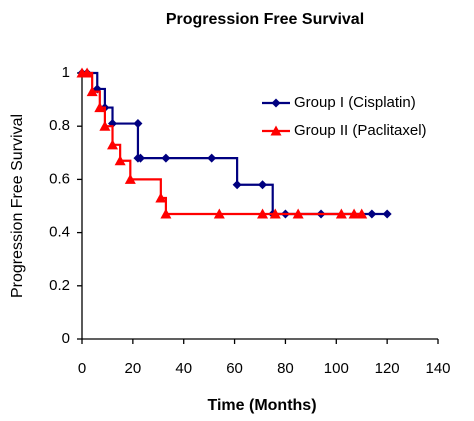 The image size is (474, 421). I want to click on x-tick-label: 80, so click(285, 368).